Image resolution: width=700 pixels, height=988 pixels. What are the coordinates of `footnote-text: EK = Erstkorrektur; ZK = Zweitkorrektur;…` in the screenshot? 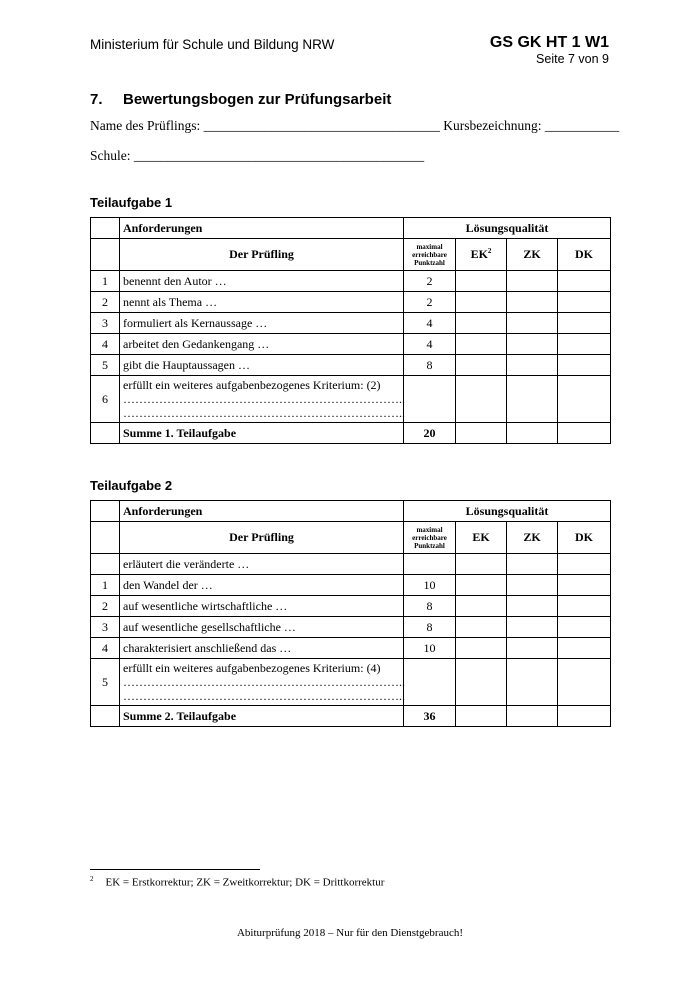 It's located at (245, 882).